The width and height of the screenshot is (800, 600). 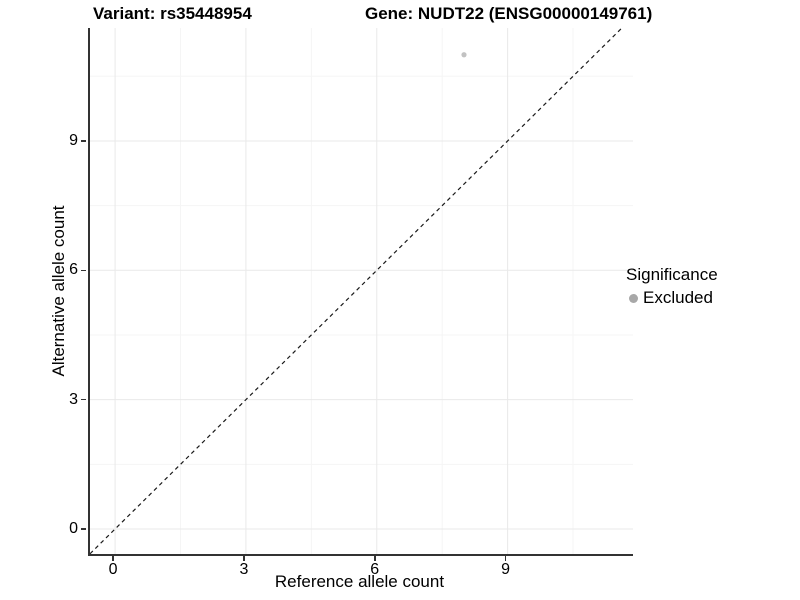 I want to click on x-tick-label: 0, so click(x=113, y=569).